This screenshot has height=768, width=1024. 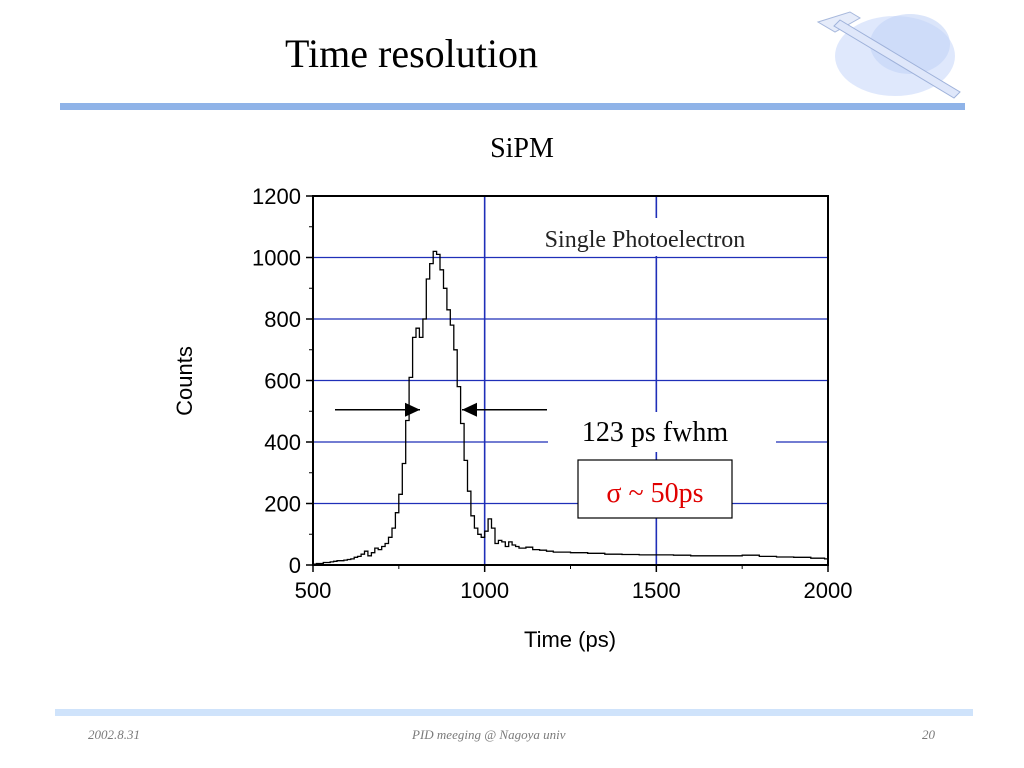 I want to click on fwhm-arrow-right-head, so click(x=469, y=409).